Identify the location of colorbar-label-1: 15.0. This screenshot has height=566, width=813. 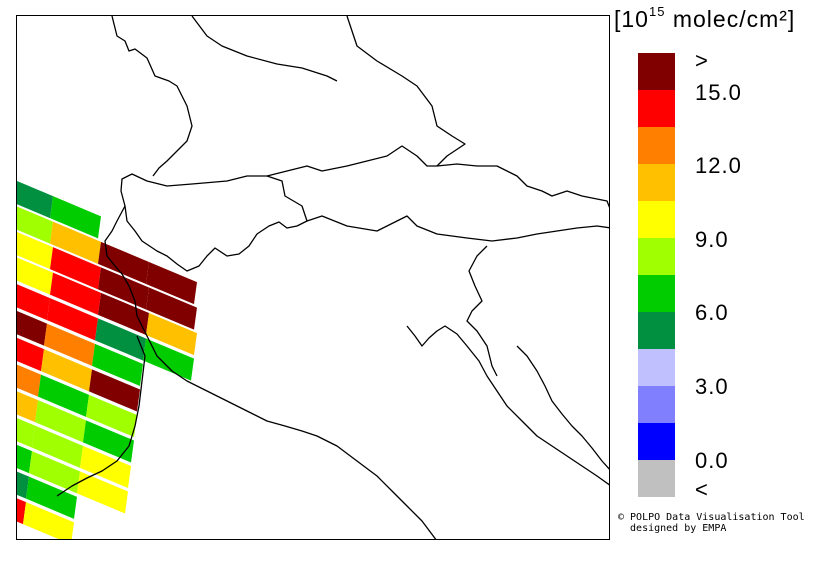
(718, 92).